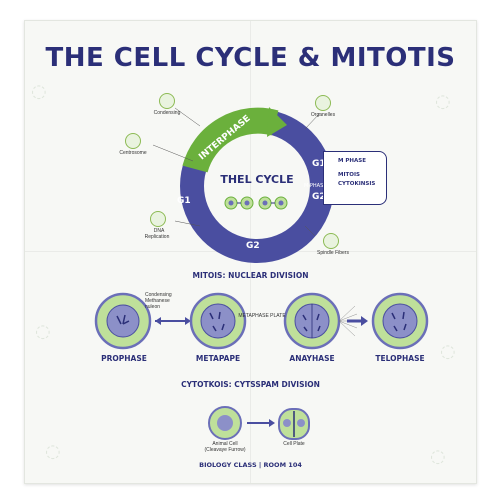 This screenshot has height=500, width=500. Describe the element at coordinates (124, 358) in the screenshot. I see `stage-label-prophase: PROPHASE` at that location.